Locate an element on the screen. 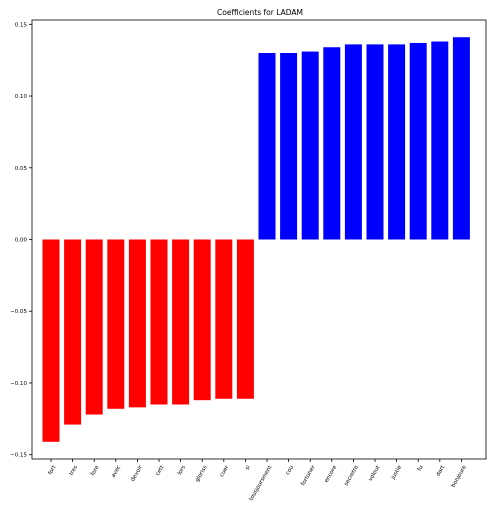 This screenshot has height=520, width=488. x-tick-label-dart: dart is located at coordinates (440, 470).